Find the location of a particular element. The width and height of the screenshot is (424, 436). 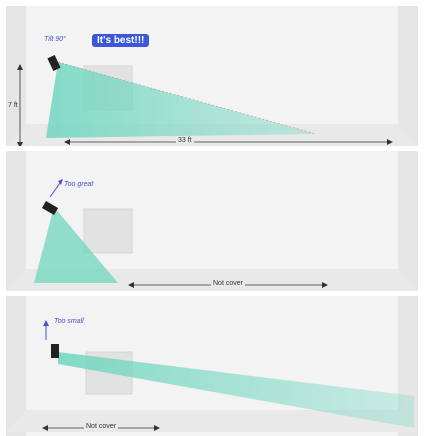

distance-label: 33 ft is located at coordinates (185, 140).